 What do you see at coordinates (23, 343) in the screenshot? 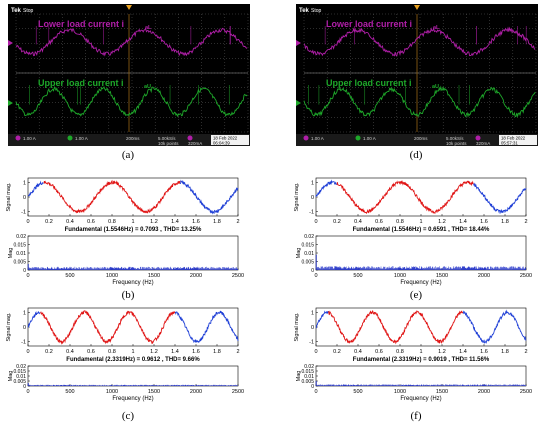
I see `signal-y-tick-label: -1` at bounding box center [23, 343].